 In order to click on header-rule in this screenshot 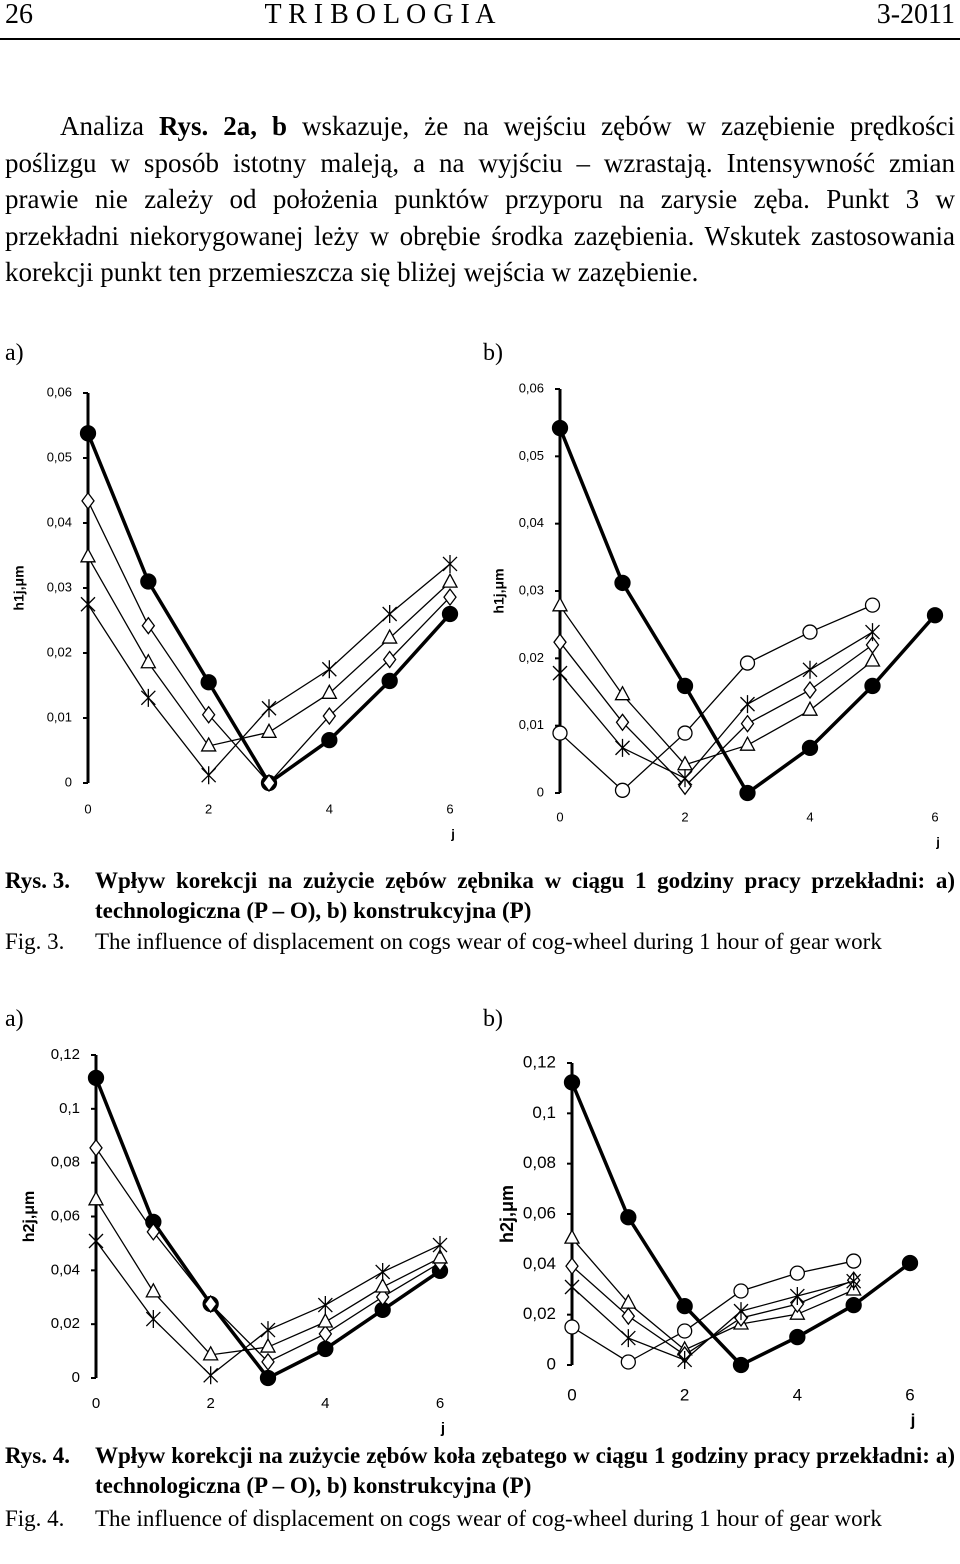, I will do `click(480, 39)`.